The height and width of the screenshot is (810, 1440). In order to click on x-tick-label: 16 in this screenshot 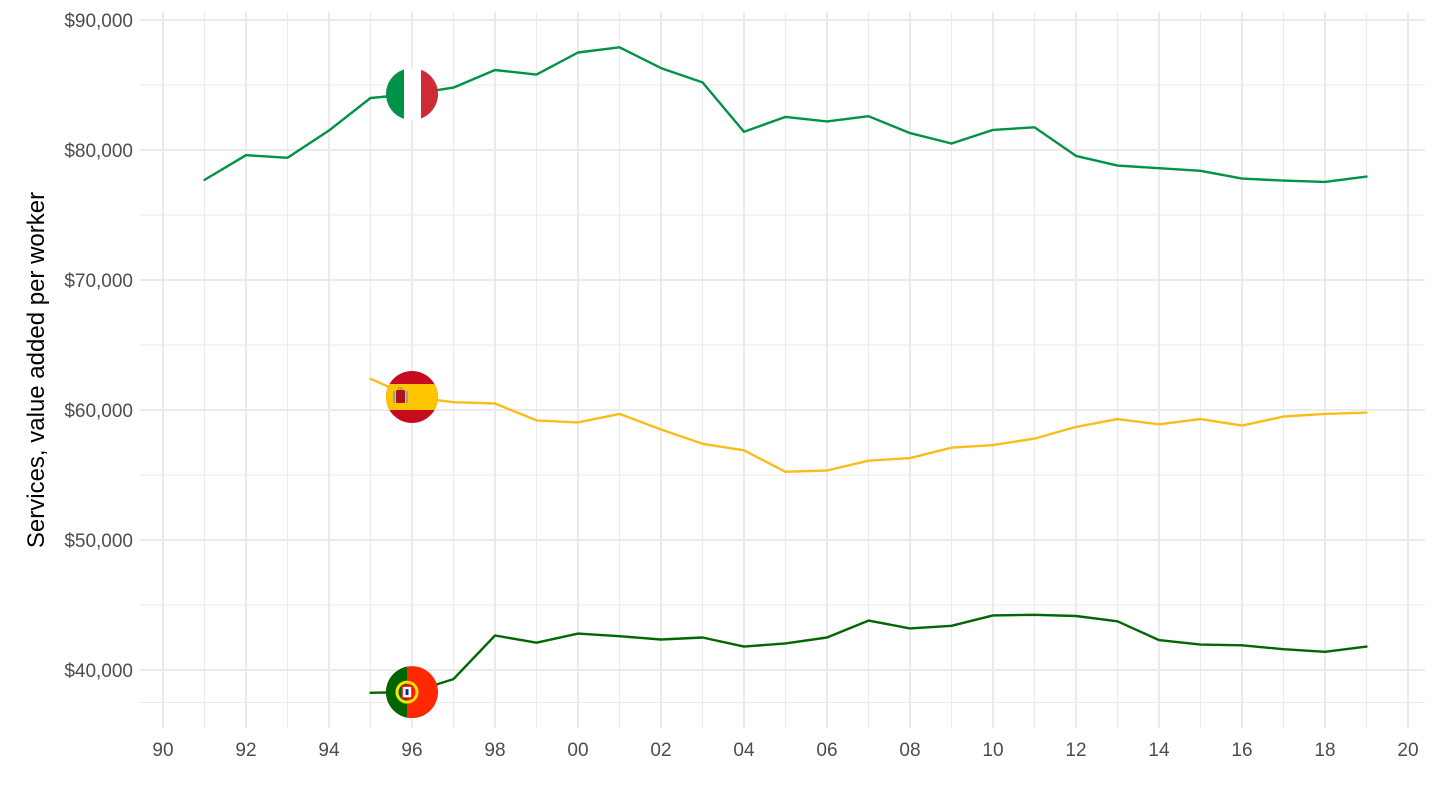, I will do `click(1241, 750)`.